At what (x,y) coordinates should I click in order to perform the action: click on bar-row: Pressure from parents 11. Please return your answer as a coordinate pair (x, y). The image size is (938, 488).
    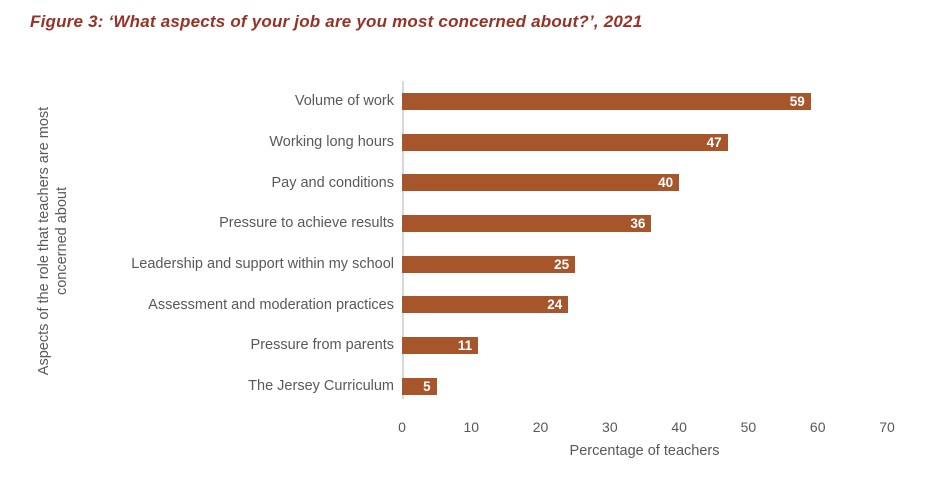
    Looking at the image, I should click on (507, 345).